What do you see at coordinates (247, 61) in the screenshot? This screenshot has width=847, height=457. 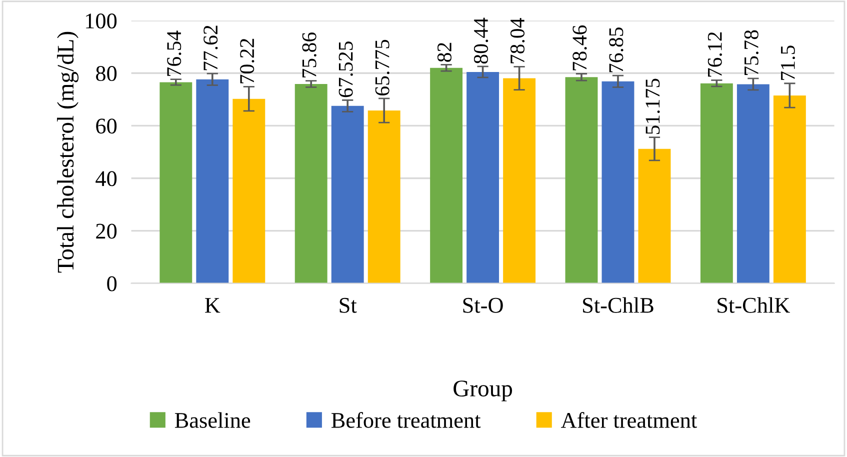 I see `data-label: 70.22` at bounding box center [247, 61].